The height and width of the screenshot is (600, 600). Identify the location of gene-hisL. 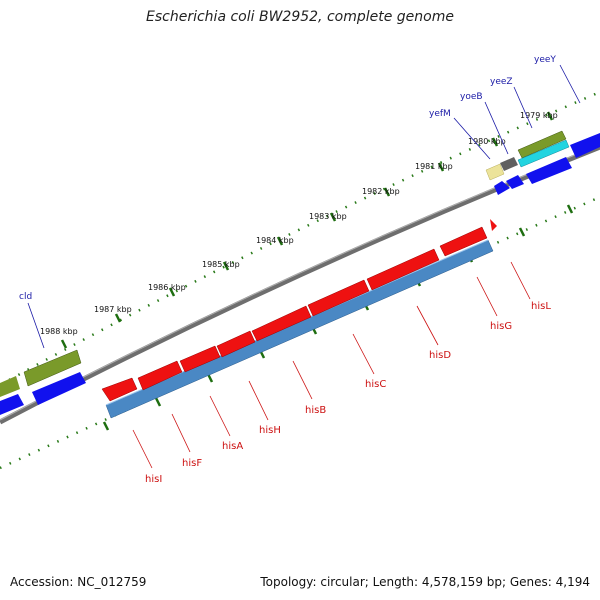
(463, 241).